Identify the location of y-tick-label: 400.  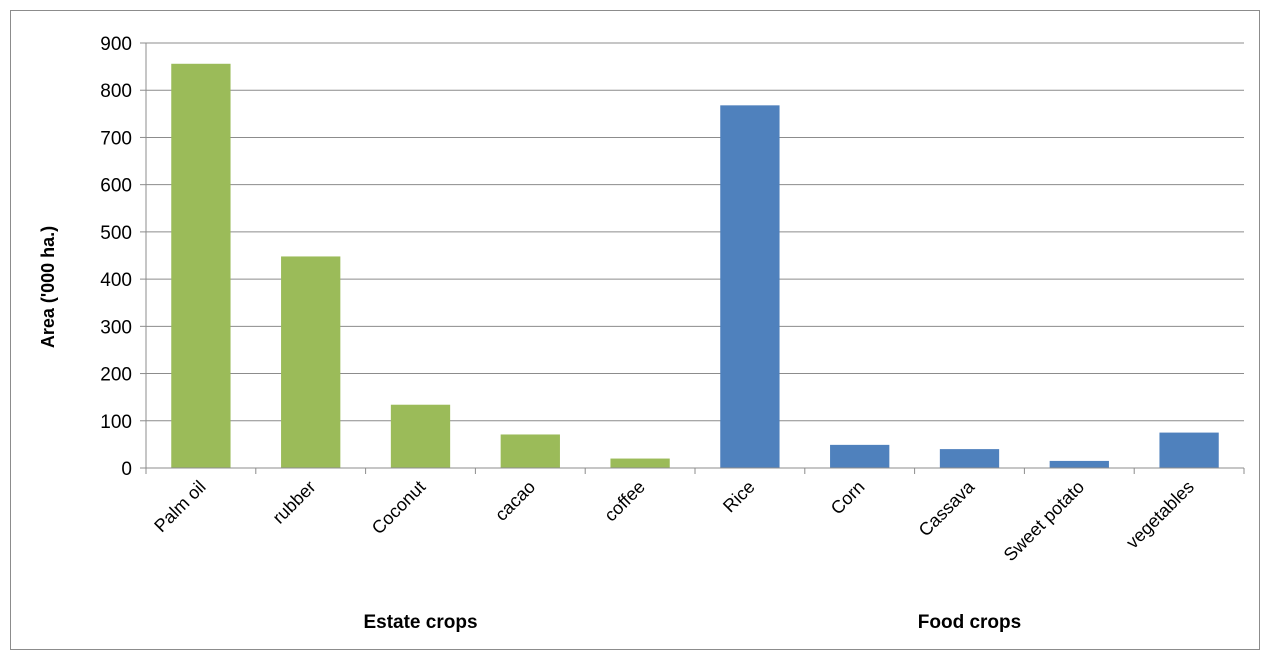
(116, 280).